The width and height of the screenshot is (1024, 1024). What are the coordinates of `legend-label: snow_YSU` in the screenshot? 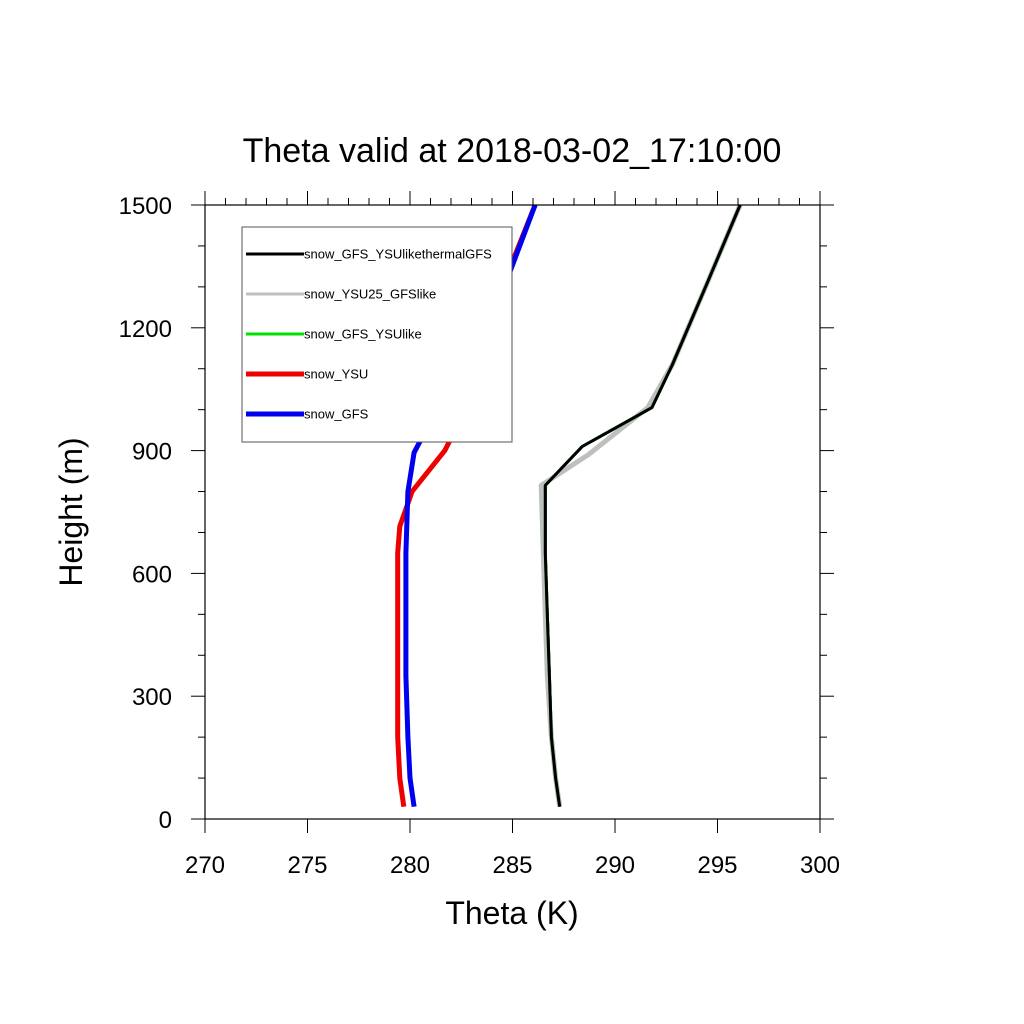 It's located at (336, 374).